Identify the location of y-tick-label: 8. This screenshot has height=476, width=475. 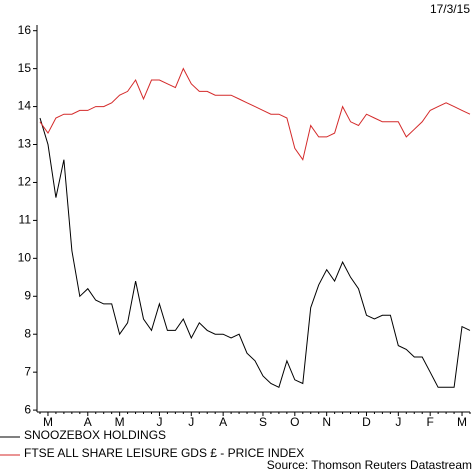
(27, 333).